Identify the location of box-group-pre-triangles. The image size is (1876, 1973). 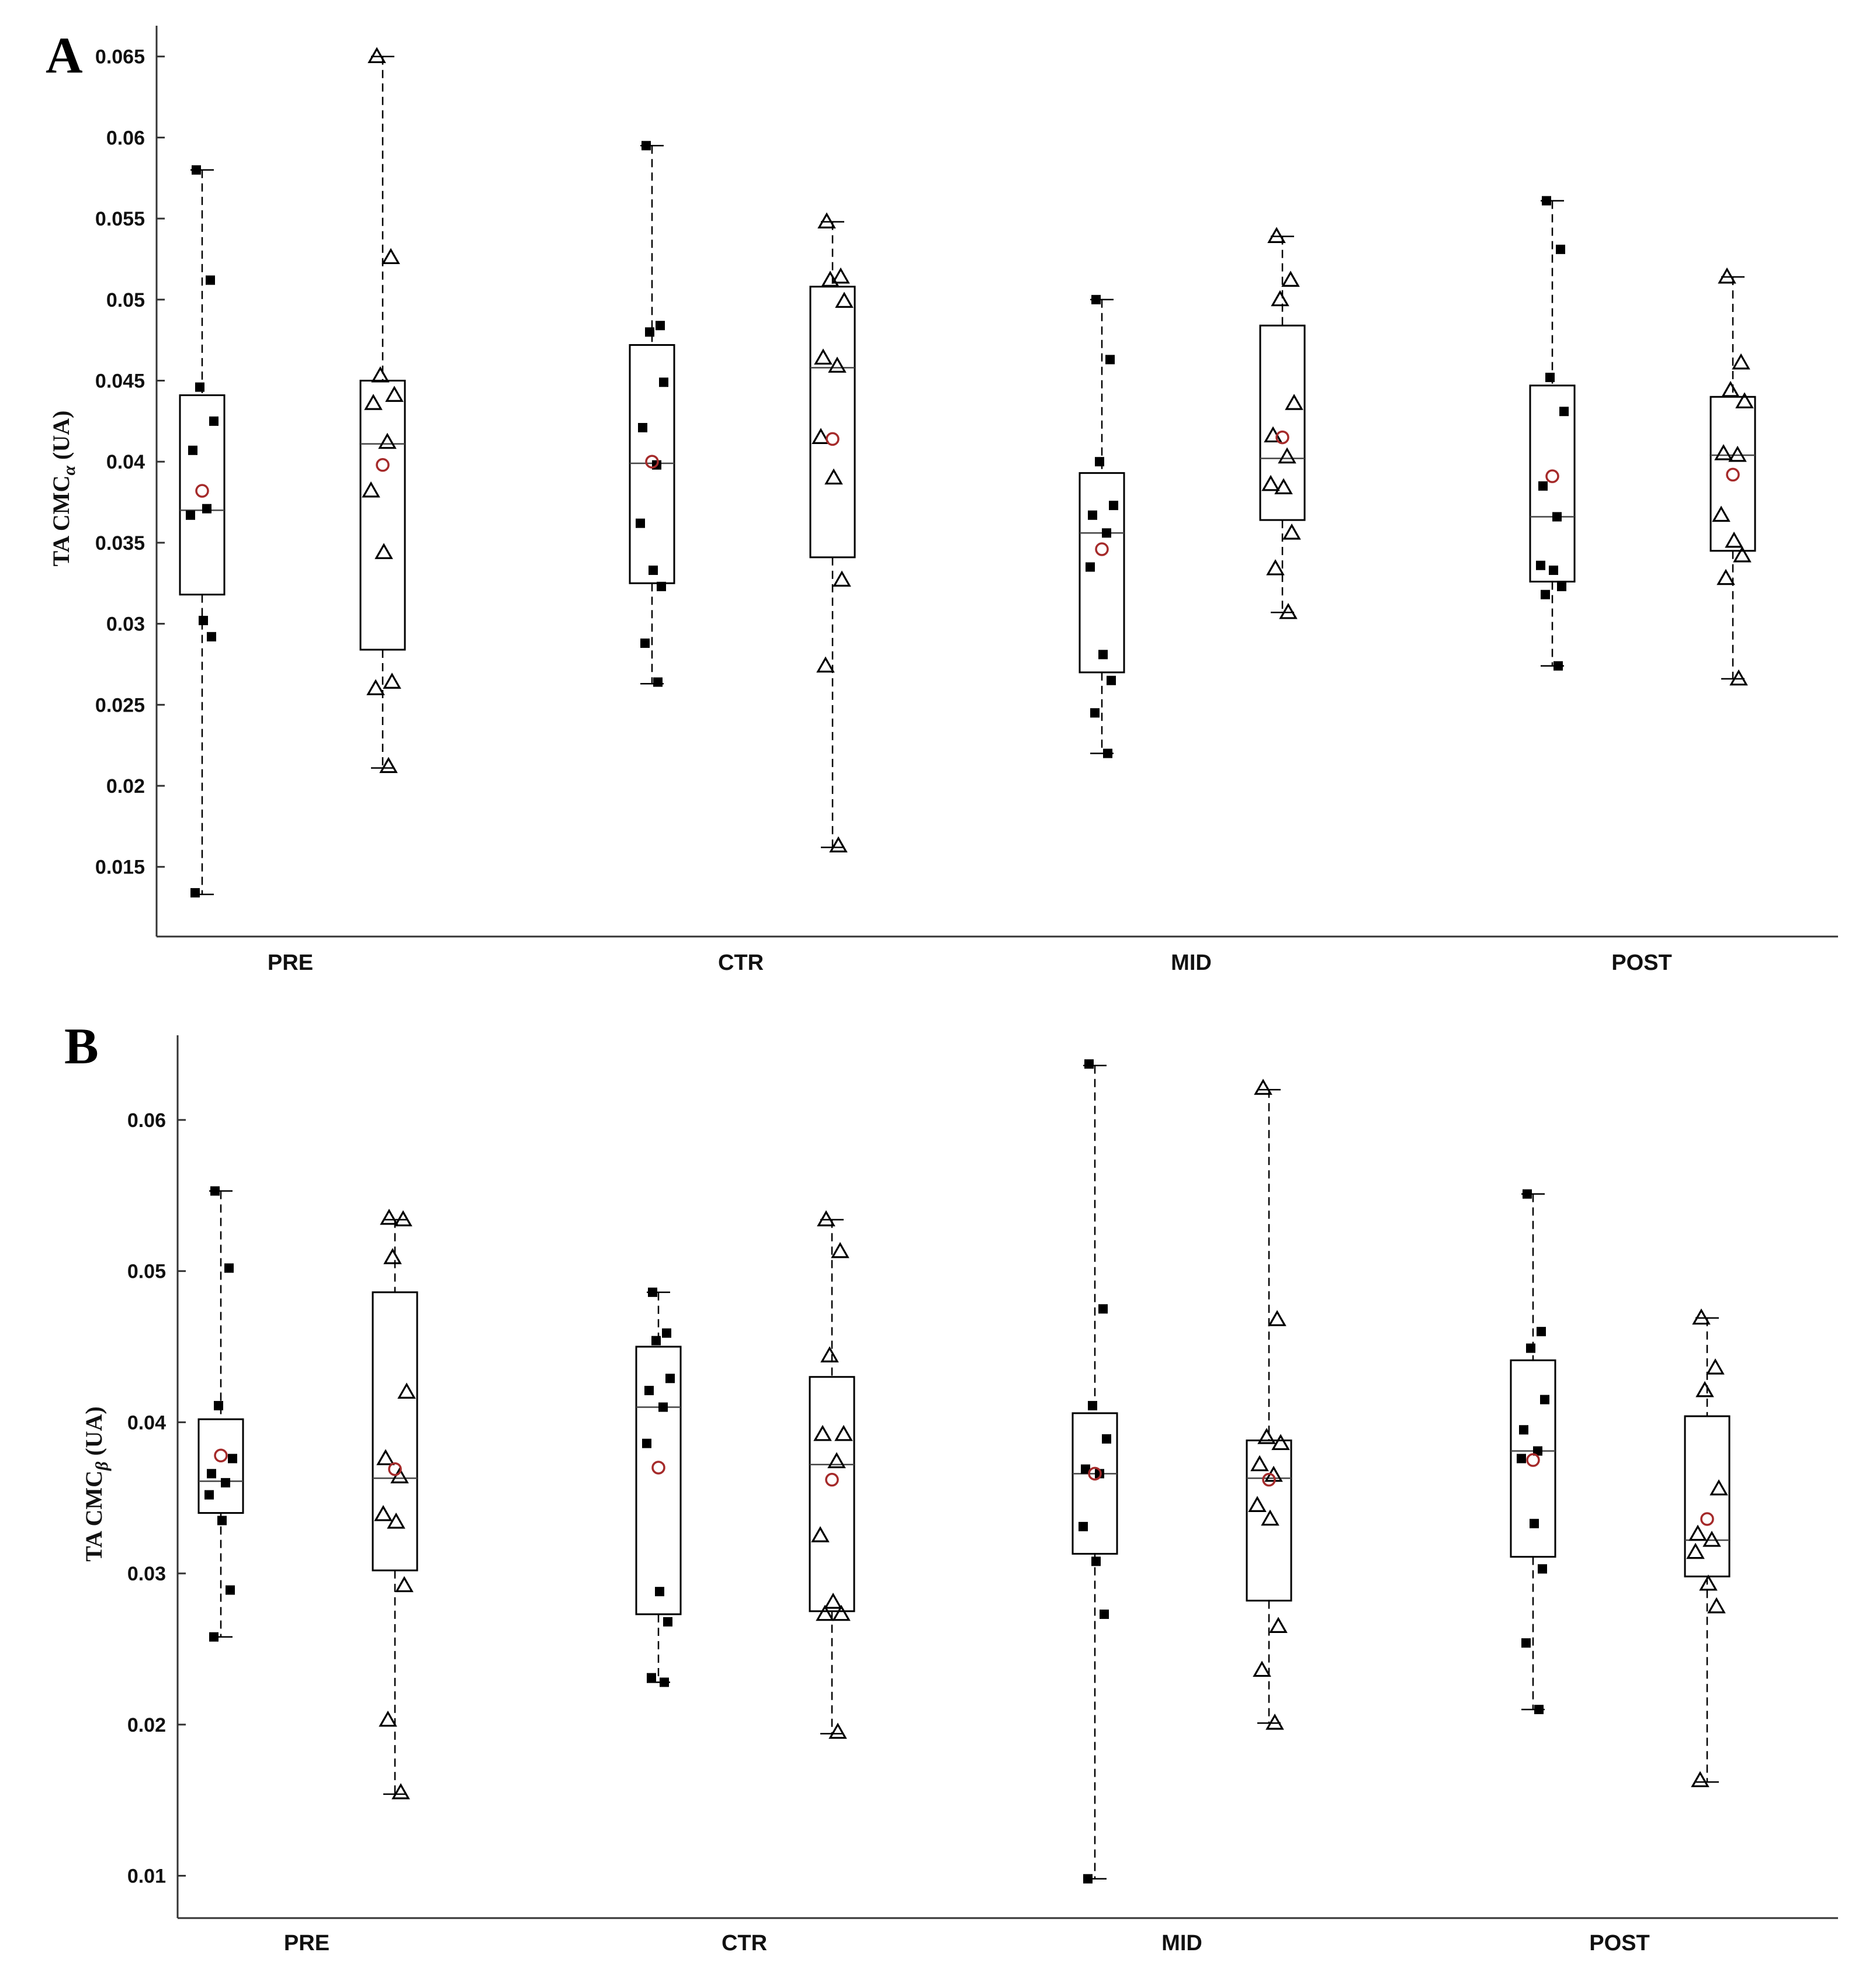
(382, 410).